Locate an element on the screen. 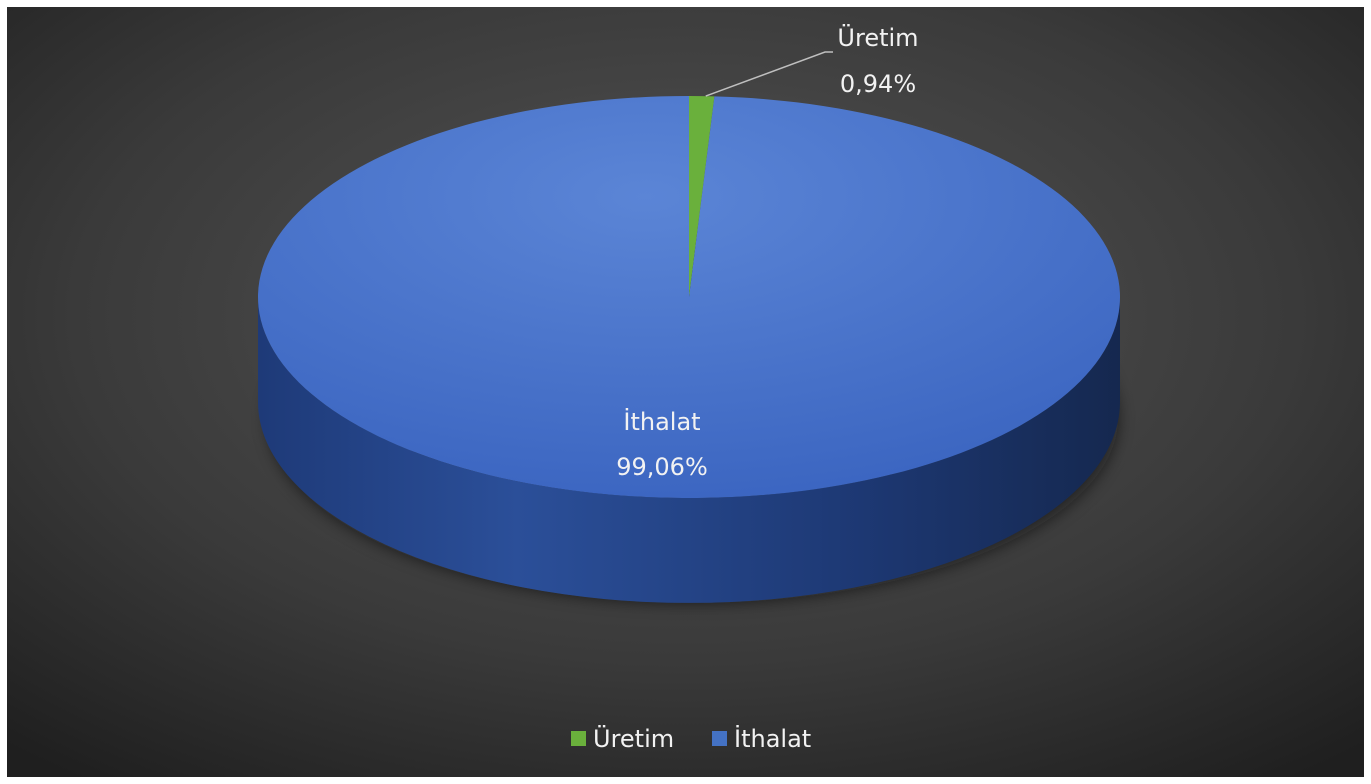 This screenshot has width=1371, height=784. data-label-value-ithalat: 99,06% is located at coordinates (662, 467).